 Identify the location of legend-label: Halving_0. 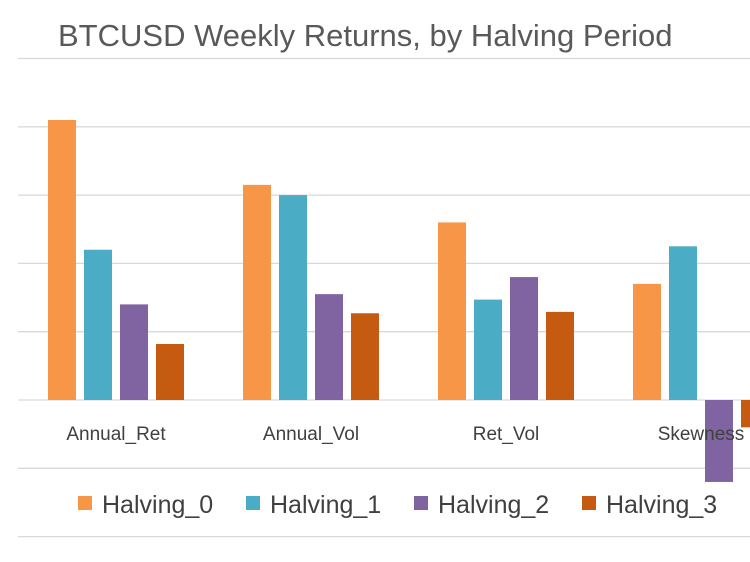
(157, 505).